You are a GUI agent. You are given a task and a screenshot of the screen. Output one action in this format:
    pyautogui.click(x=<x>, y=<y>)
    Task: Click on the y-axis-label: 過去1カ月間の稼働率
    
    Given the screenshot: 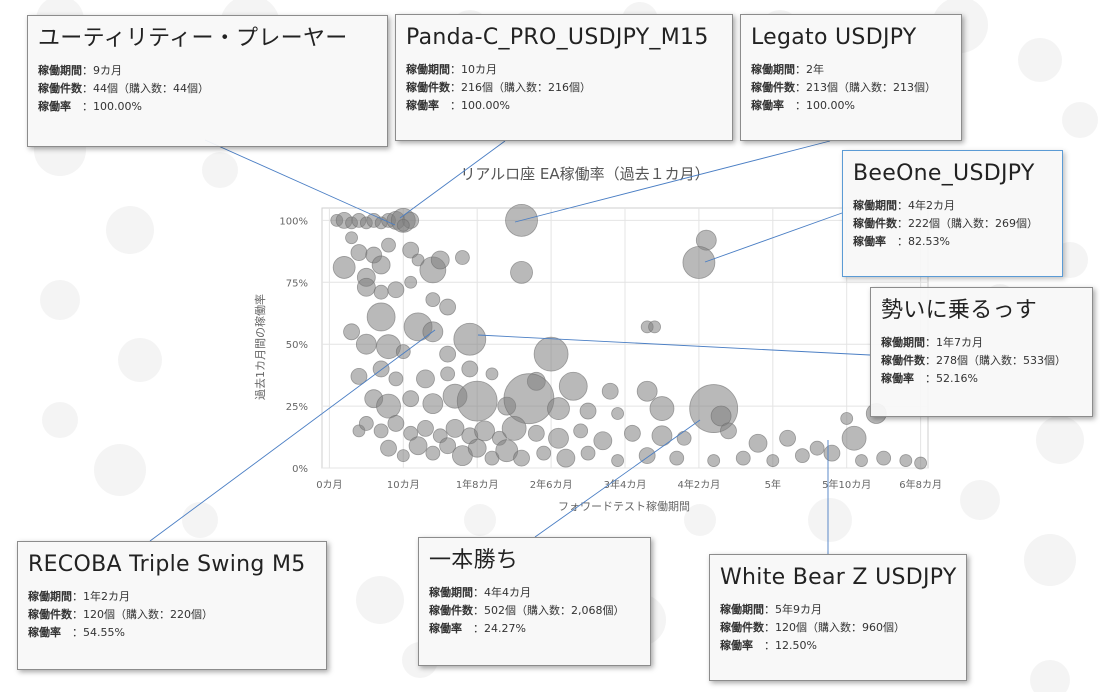 What is the action you would take?
    pyautogui.click(x=260, y=347)
    